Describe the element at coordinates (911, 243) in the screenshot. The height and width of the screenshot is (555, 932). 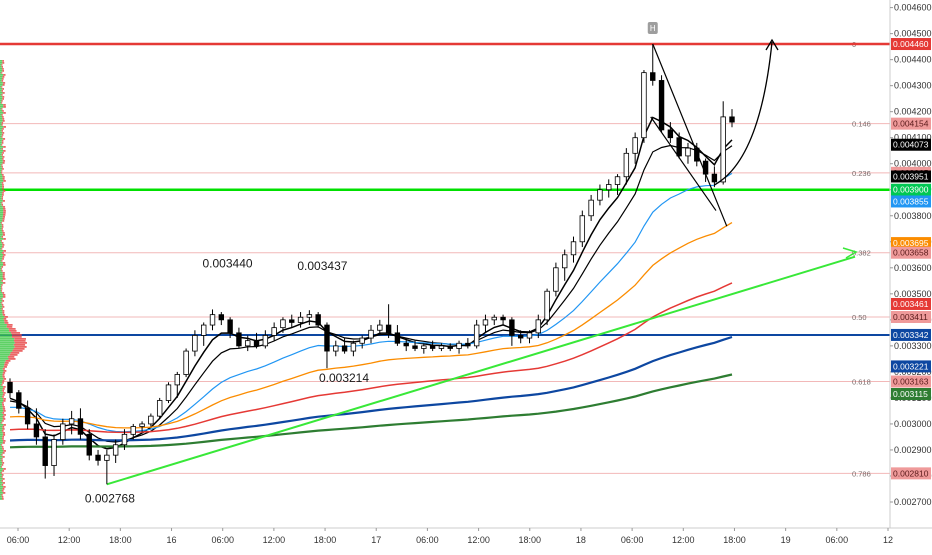
I see `price-tag: 0.003695` at that location.